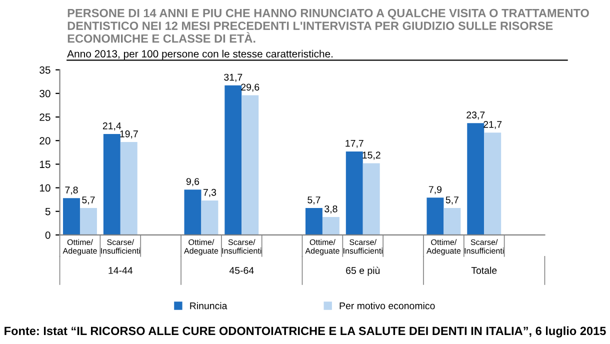  What do you see at coordinates (45, 117) in the screenshot?
I see `y-tick-label: 25` at bounding box center [45, 117].